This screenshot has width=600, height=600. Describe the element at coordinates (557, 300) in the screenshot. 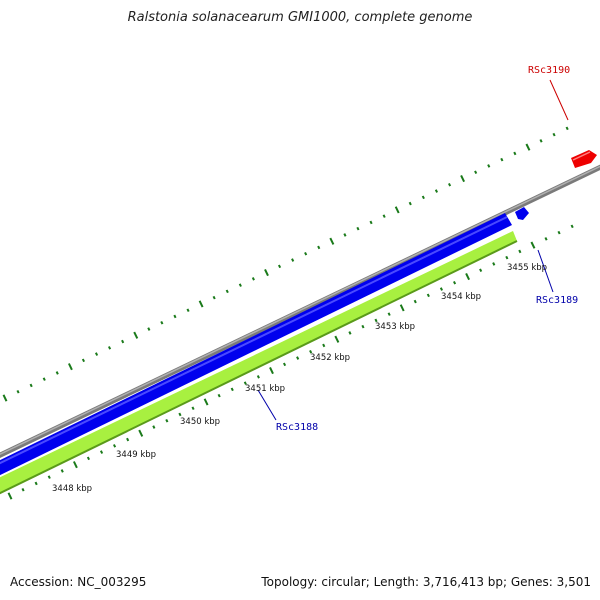

I see `gene-label-rsc3189: RSc3189` at that location.